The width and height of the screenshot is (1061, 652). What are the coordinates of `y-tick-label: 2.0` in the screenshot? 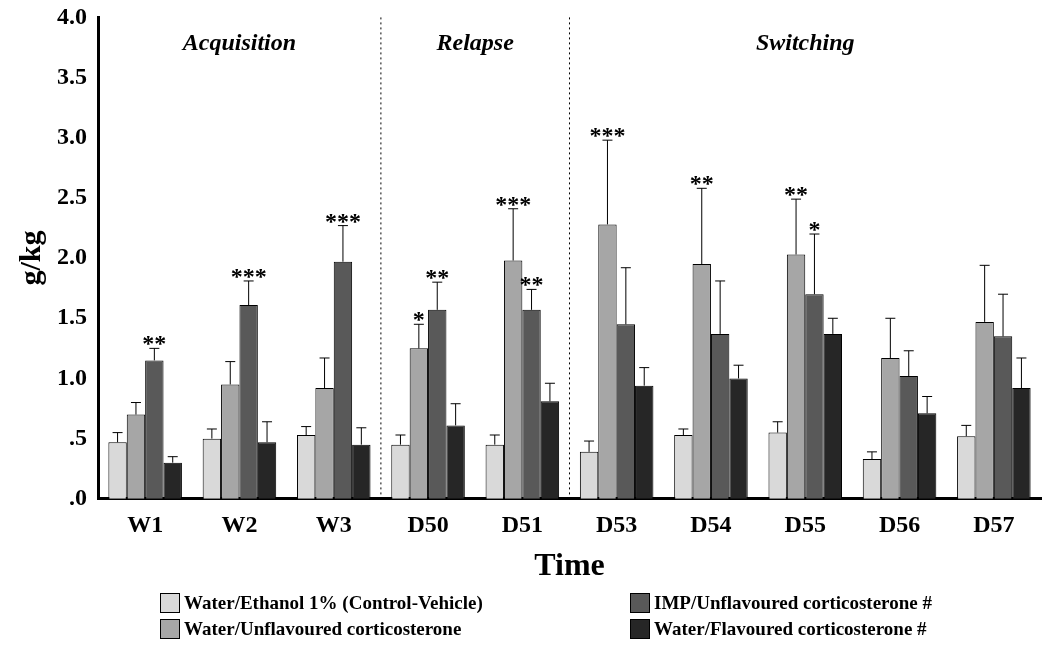 It's located at (72, 256).